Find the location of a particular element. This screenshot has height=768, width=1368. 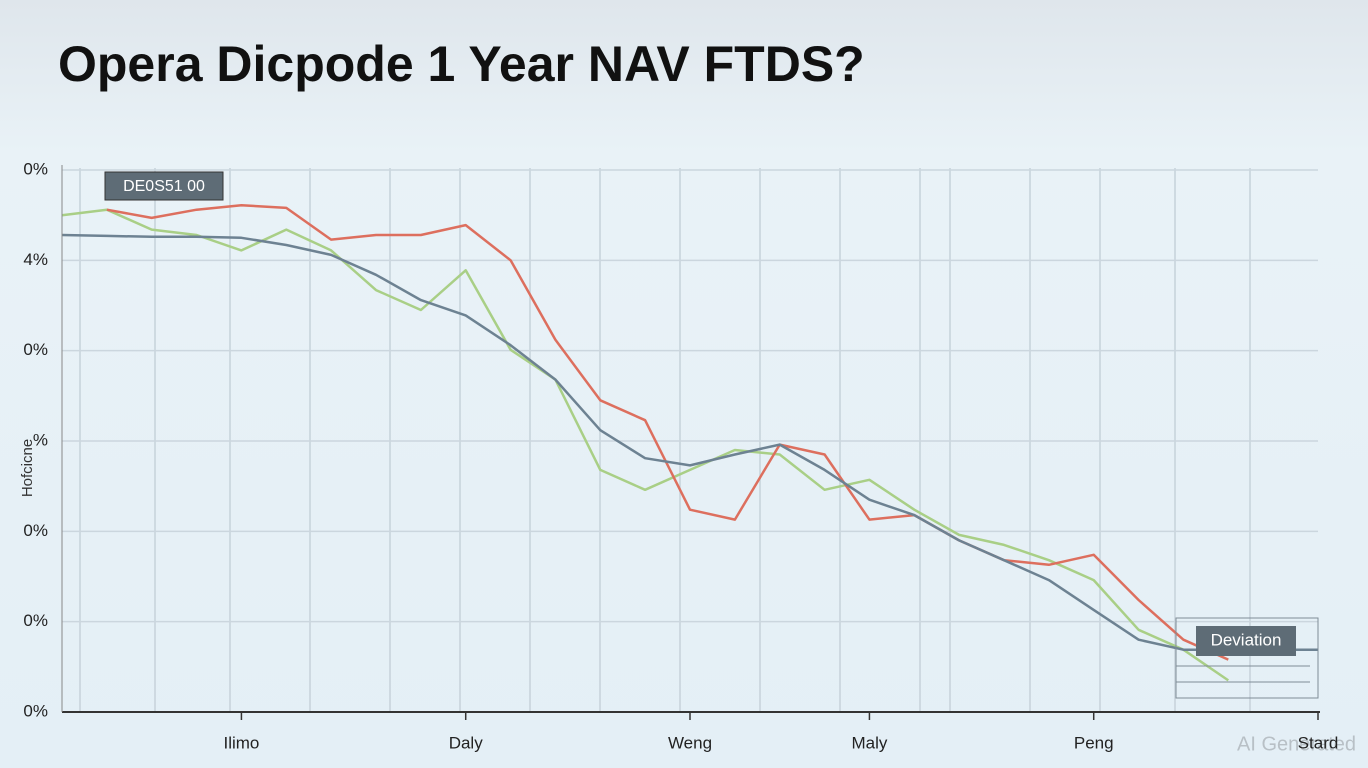

annotation: Deviation is located at coordinates (1246, 639).